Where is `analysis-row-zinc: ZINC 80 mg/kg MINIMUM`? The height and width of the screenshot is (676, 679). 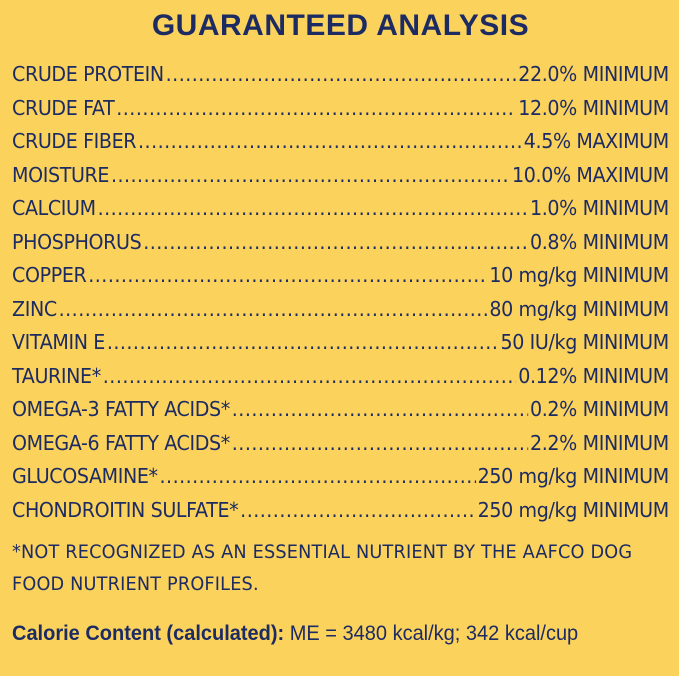
analysis-row-zinc: ZINC 80 mg/kg MINIMUM is located at coordinates (340, 310).